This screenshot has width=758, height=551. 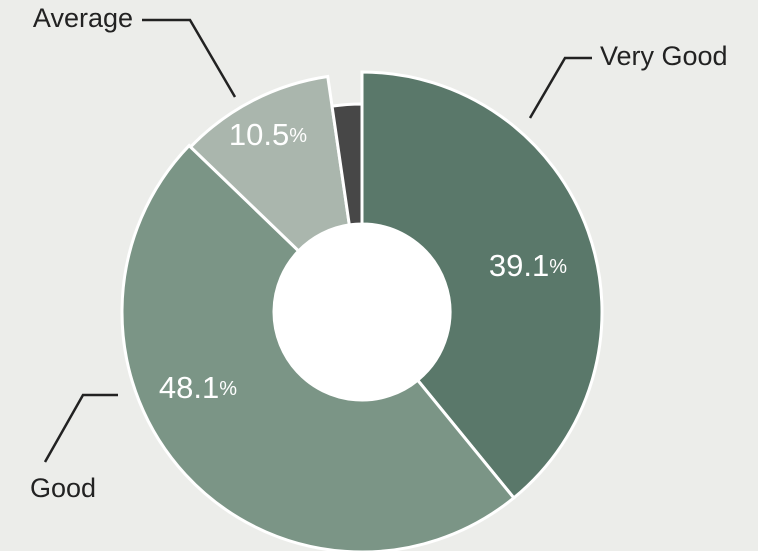 I want to click on category-label: Very Good, so click(x=664, y=56).